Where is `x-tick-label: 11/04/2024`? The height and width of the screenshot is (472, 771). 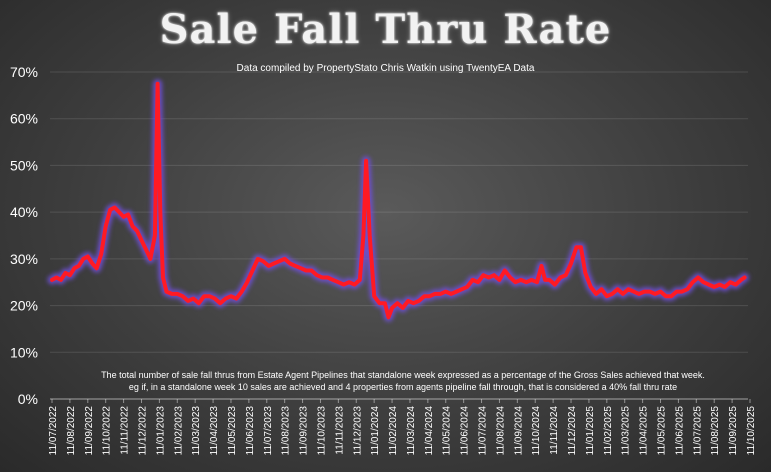 x-tick-label: 11/04/2024 is located at coordinates (429, 431).